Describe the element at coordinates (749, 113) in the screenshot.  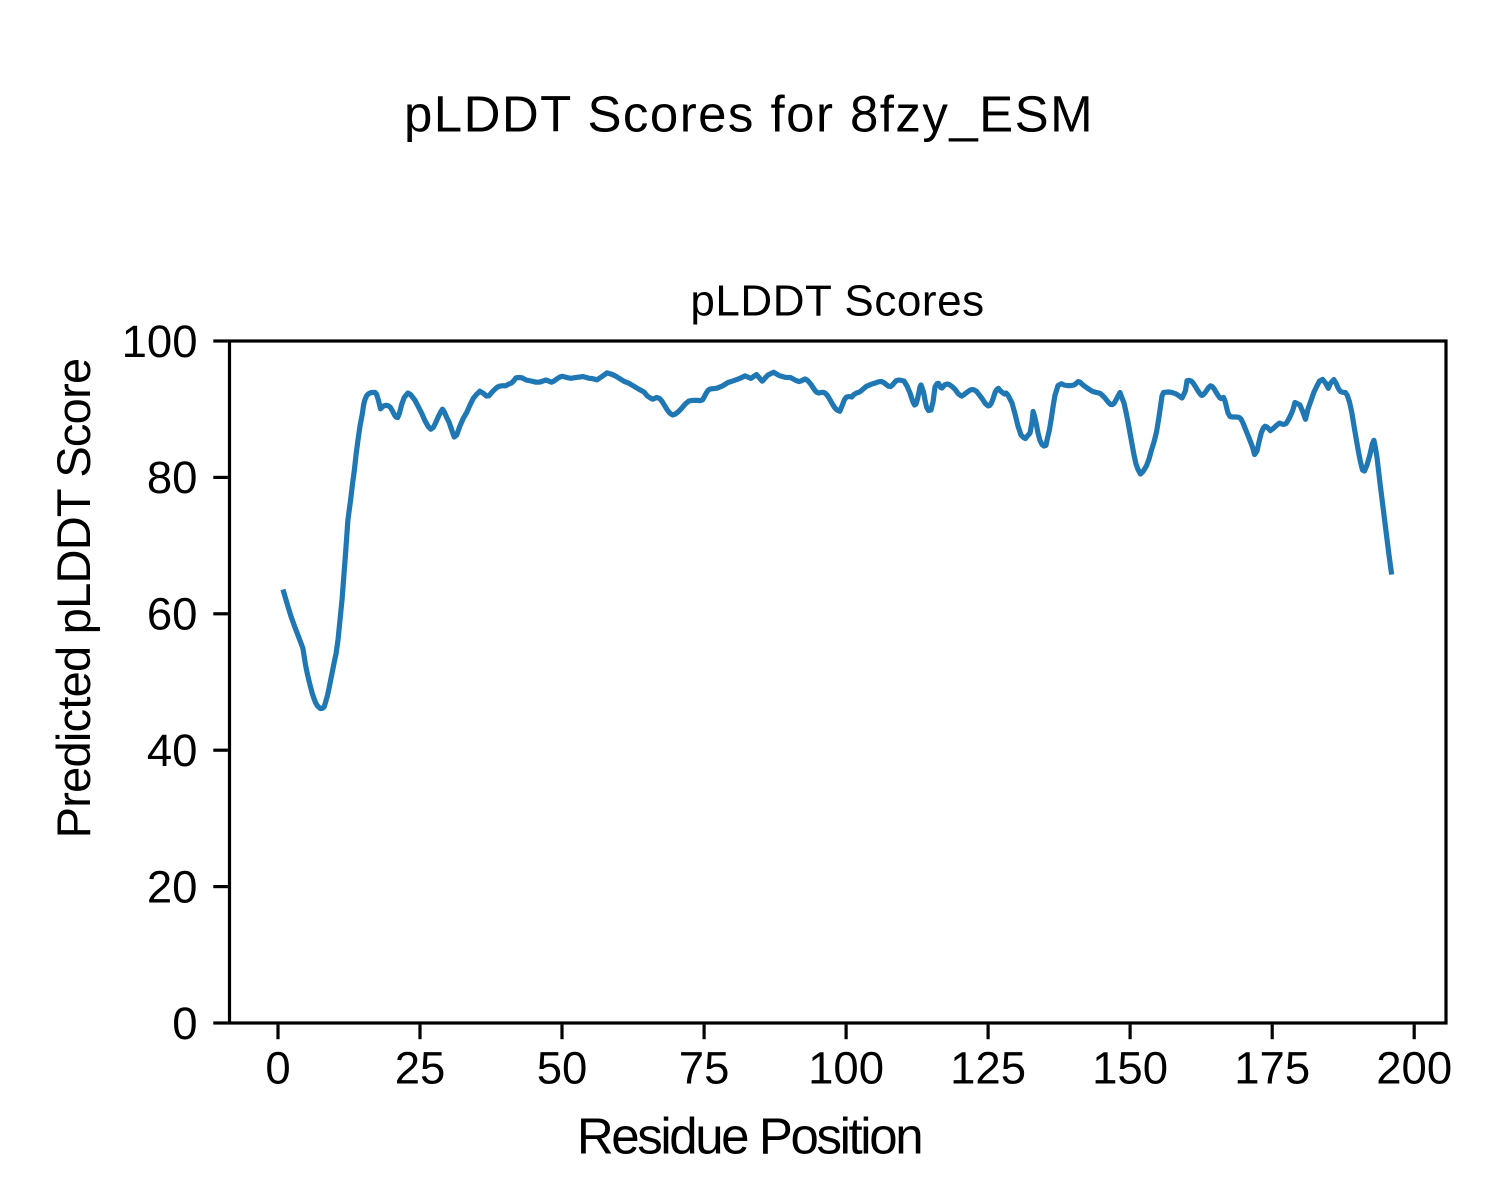
I see `svg-text: pLDDT Scores for 8fzy_ESM` at that location.